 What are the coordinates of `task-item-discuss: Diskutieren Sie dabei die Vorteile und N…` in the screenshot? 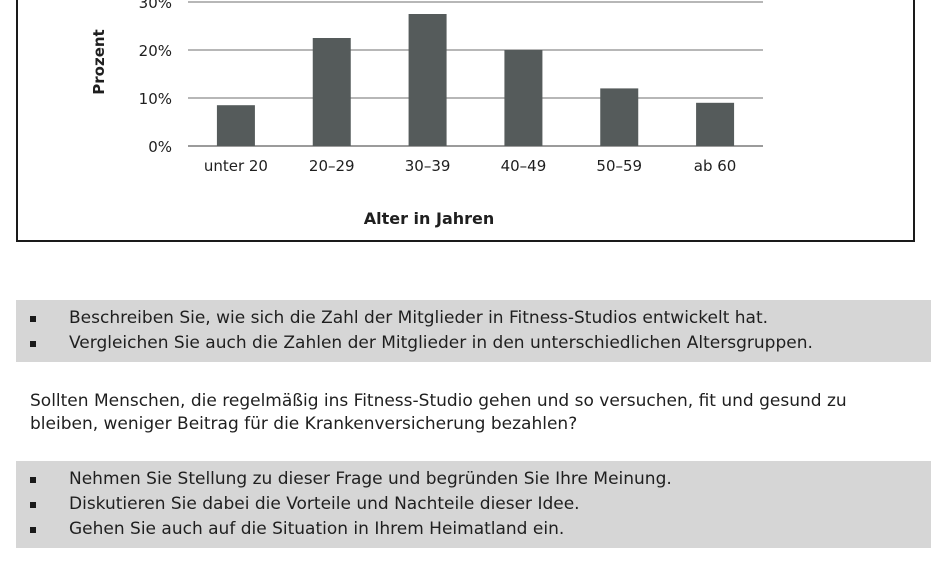 It's located at (473, 504).